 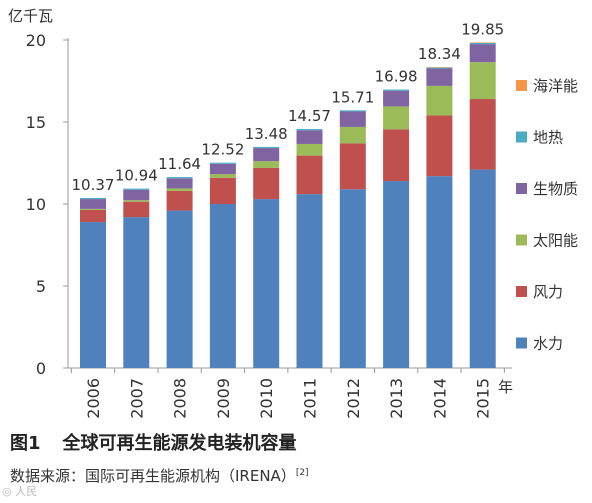 I want to click on data-source: 数据来源：国际可再生能源机构（IRENA）[2], so click(x=159, y=475).